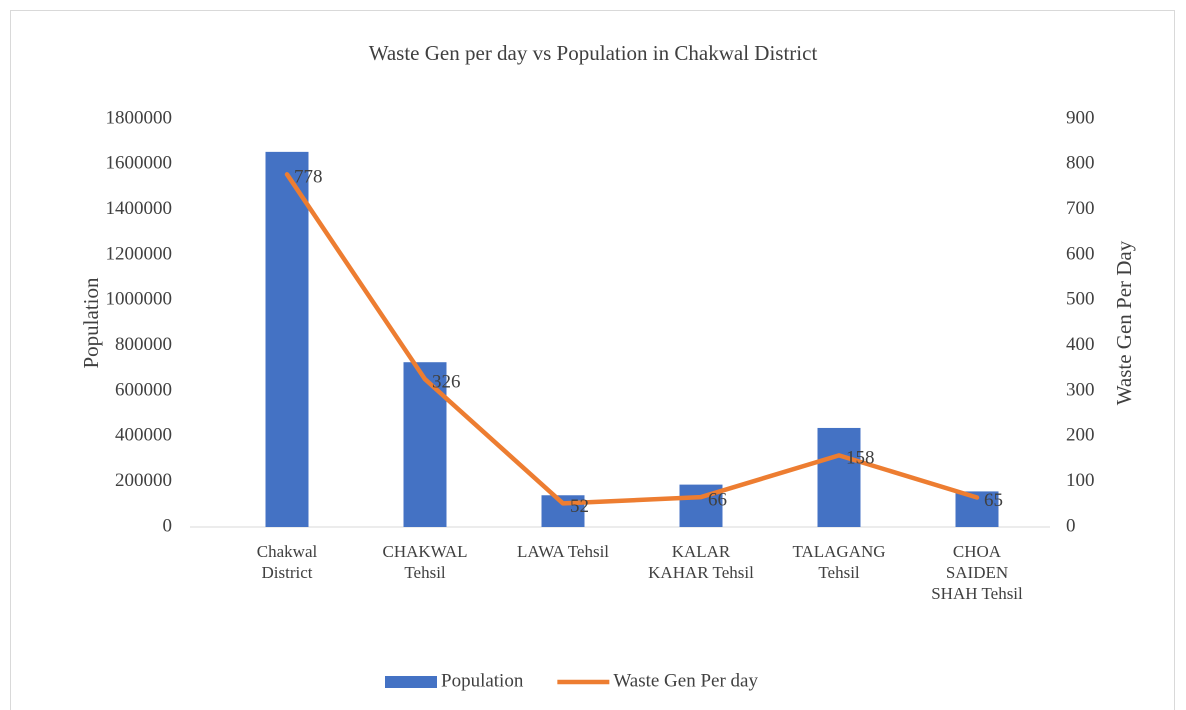 This screenshot has height=710, width=1186. What do you see at coordinates (685, 680) in the screenshot?
I see `legend-label: Waste Gen Per day` at bounding box center [685, 680].